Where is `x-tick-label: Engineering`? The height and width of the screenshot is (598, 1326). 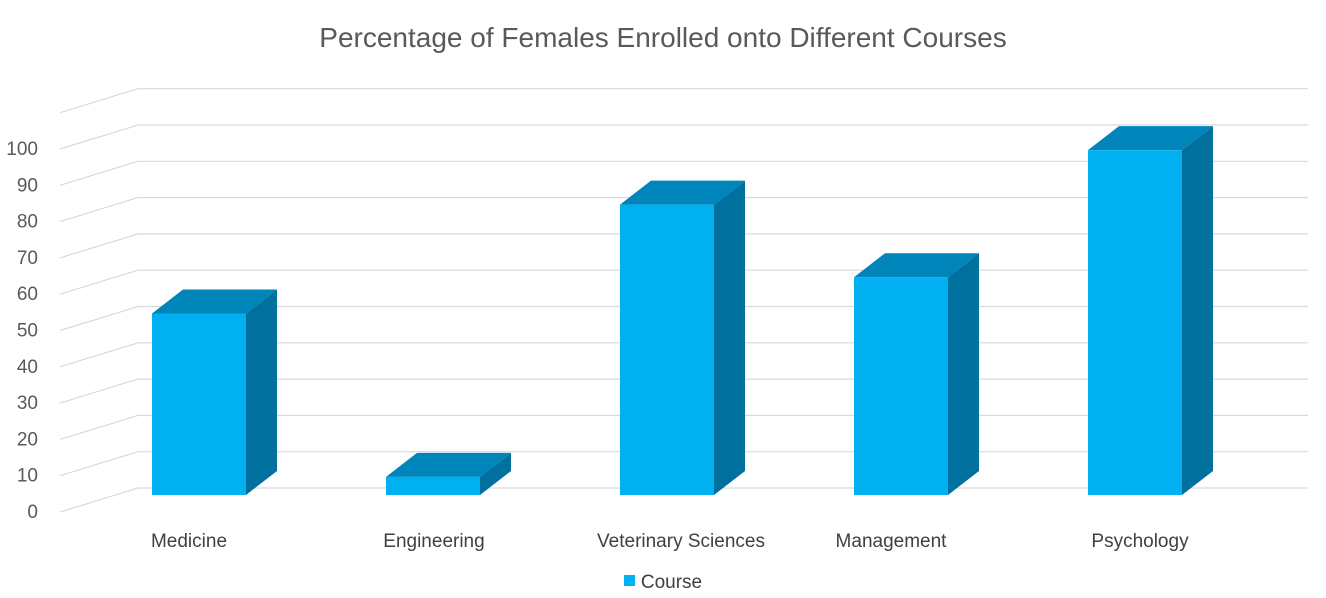
x-tick-label: Engineering is located at coordinates (433, 541).